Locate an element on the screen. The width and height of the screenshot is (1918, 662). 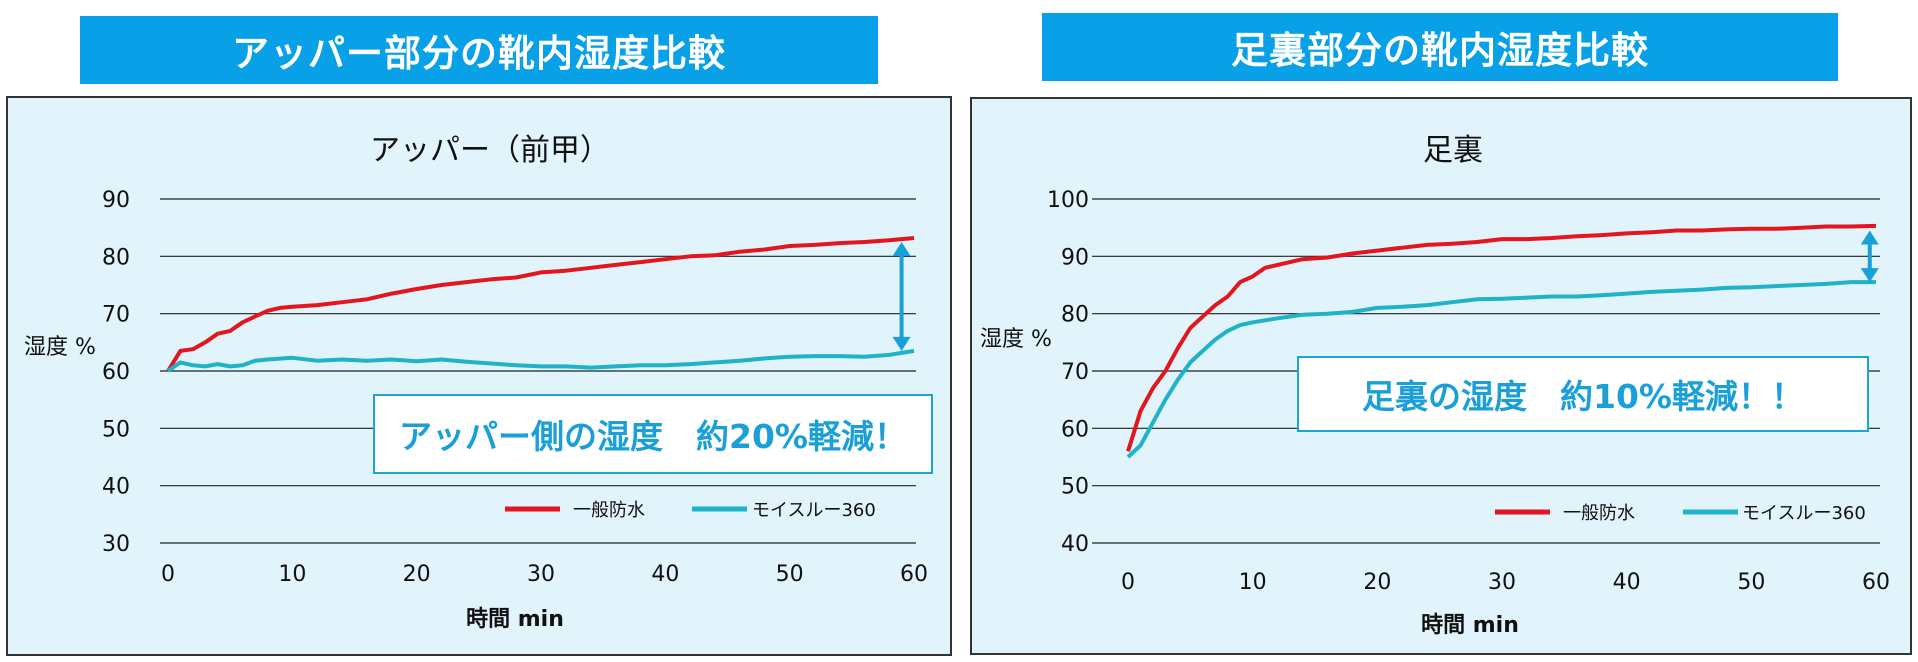
x-axis-label-upper: 時間 min is located at coordinates (515, 619).